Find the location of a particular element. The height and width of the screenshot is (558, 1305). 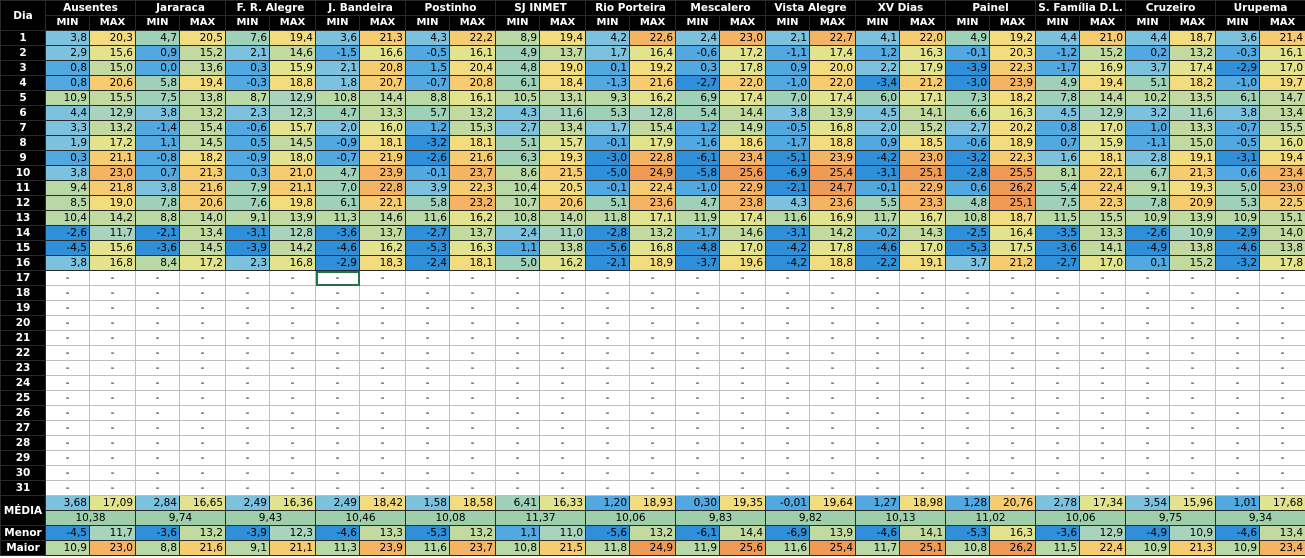

min-cell: 7,9 is located at coordinates (247, 188).